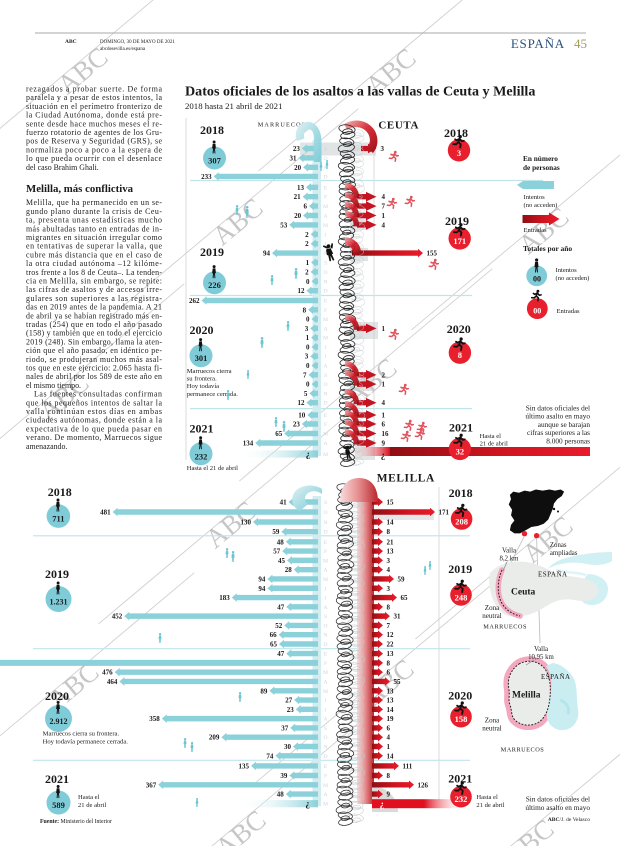 The width and height of the screenshot is (620, 846). Describe the element at coordinates (558, 432) in the screenshot. I see `svg-text: cifras superiores a las` at that location.